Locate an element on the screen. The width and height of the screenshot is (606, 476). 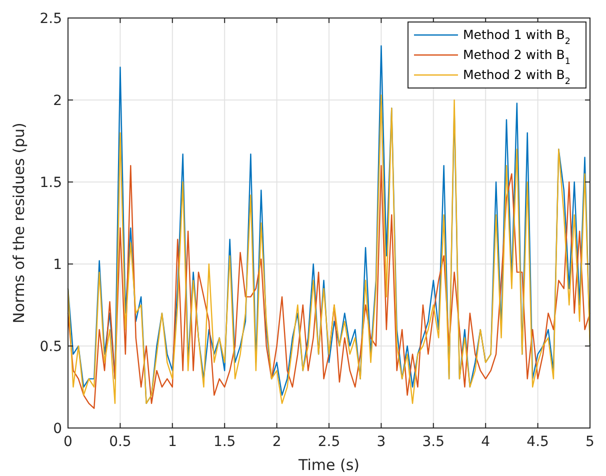
legend-label: Method 2 with B$_{1}$ is located at coordinates (516, 57).